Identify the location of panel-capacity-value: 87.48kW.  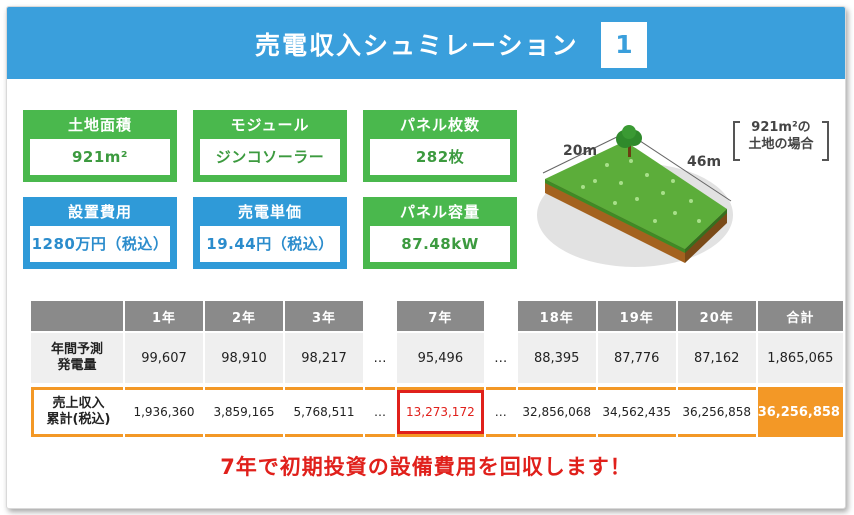
(440, 244).